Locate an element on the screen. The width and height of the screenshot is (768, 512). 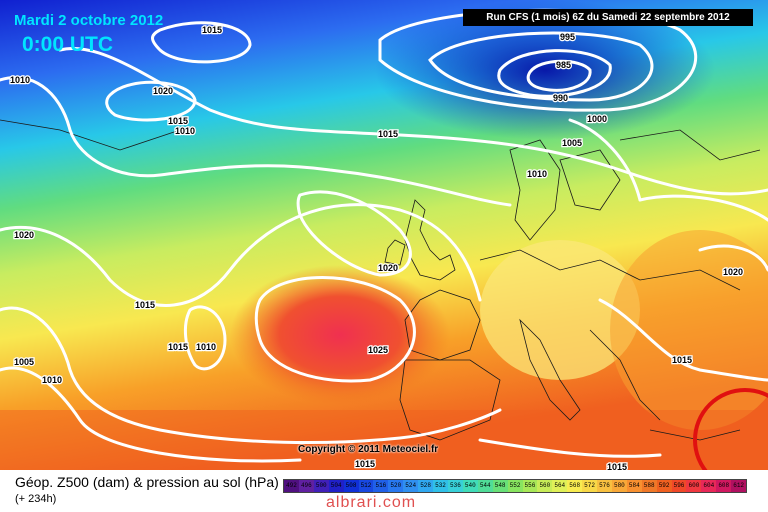
legend-swatch: 540 is located at coordinates (470, 486).